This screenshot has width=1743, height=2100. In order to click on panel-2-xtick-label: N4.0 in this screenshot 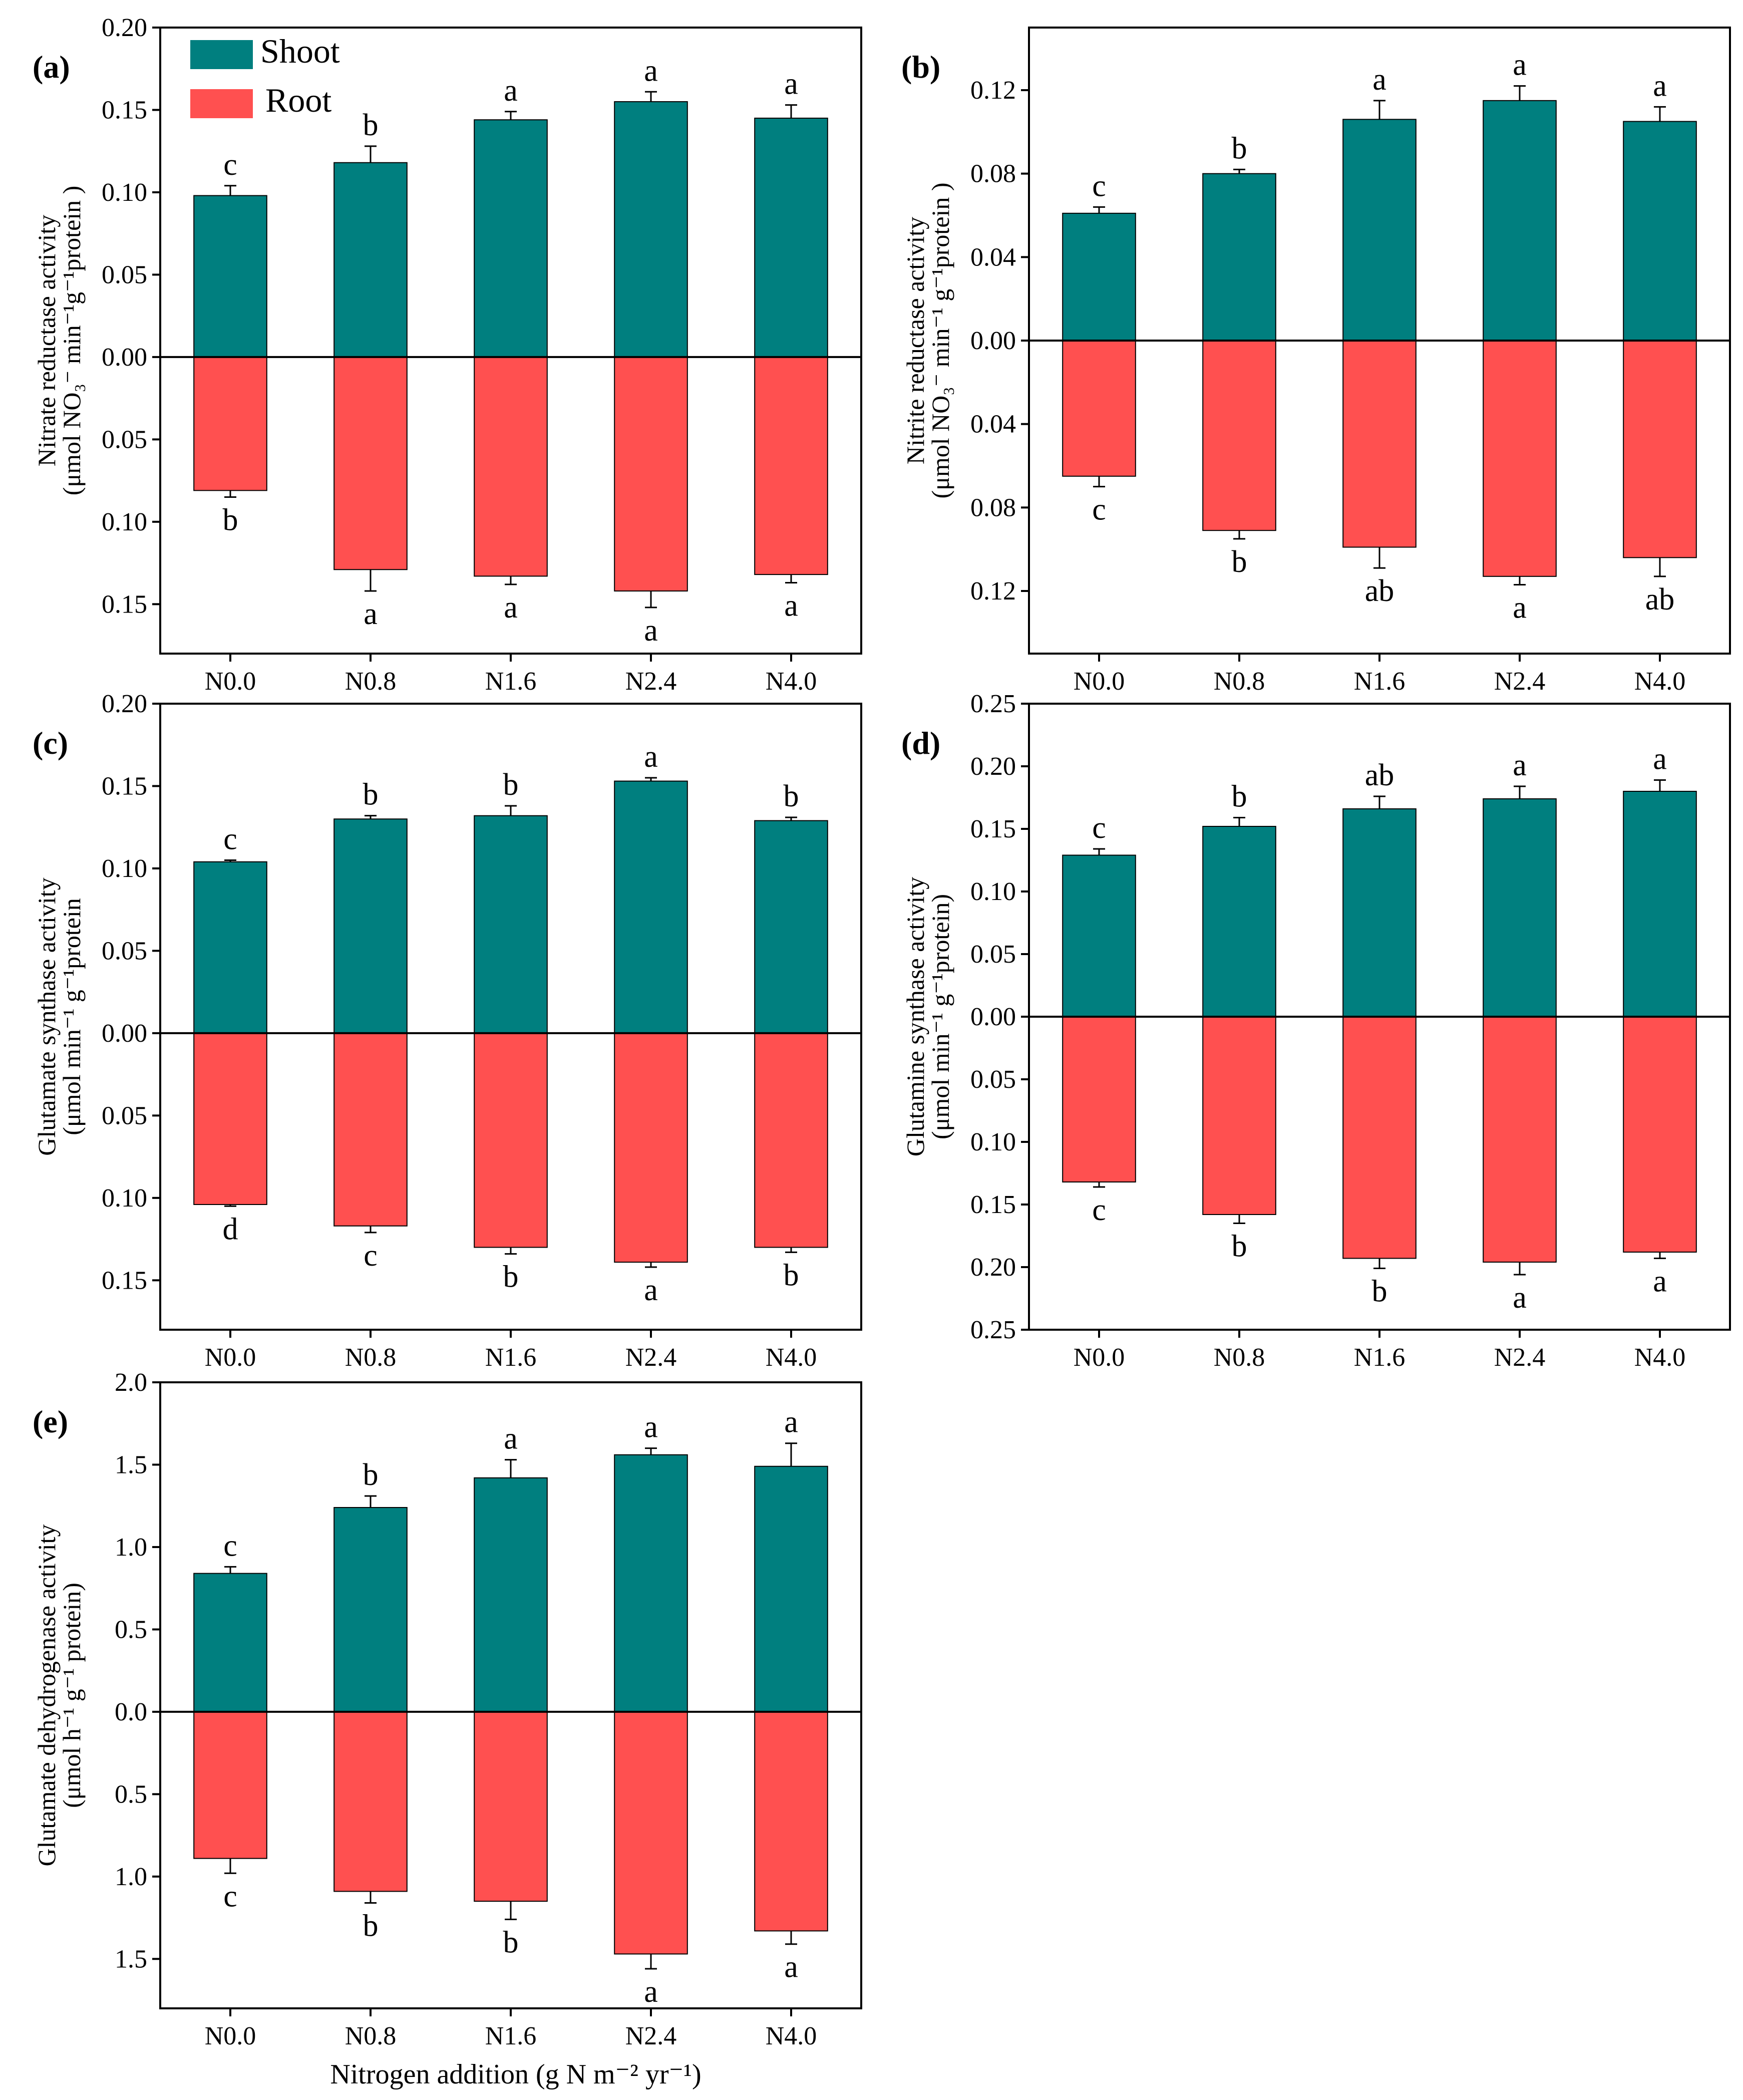, I will do `click(1660, 681)`.